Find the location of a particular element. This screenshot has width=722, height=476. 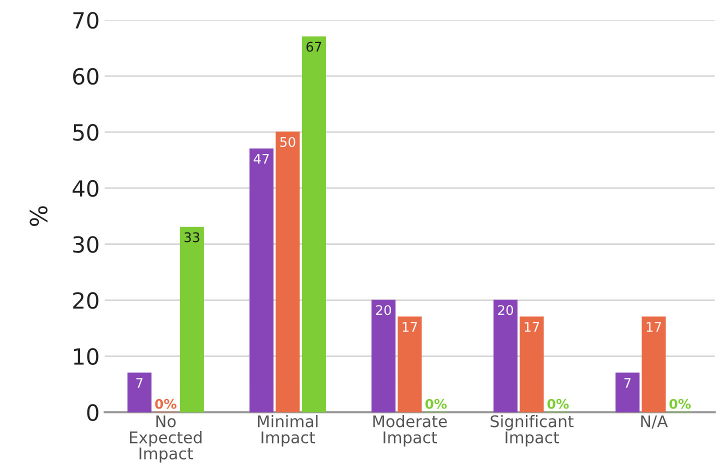

data-label: 33 is located at coordinates (192, 237).